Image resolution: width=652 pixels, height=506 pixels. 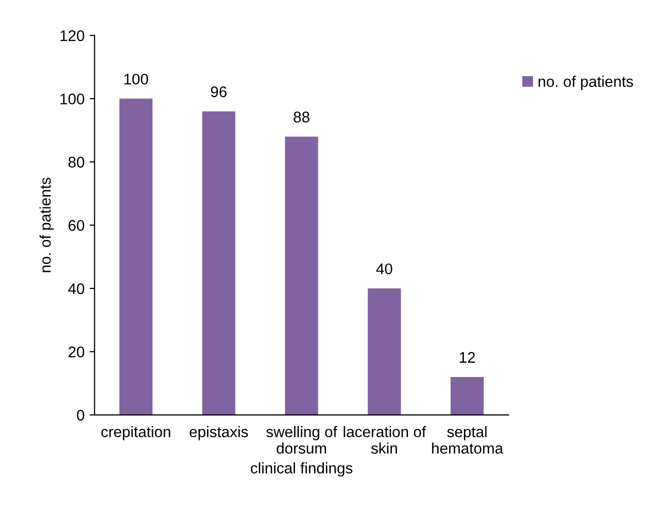 I want to click on y-axis-title: no. of patients, so click(x=47, y=225).